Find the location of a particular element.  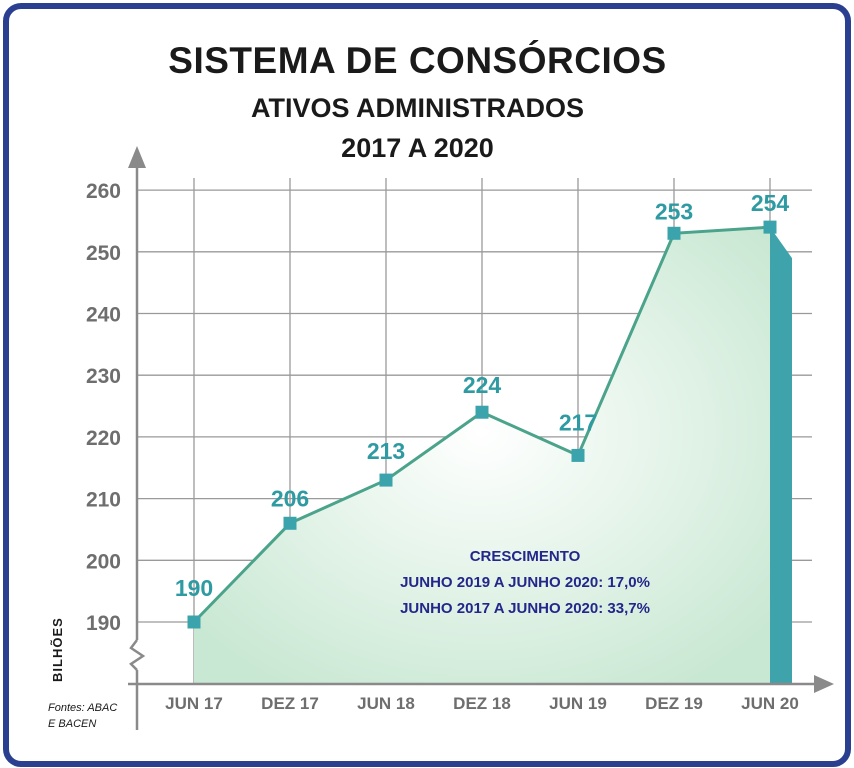

data-label-6: 254 is located at coordinates (770, 203).